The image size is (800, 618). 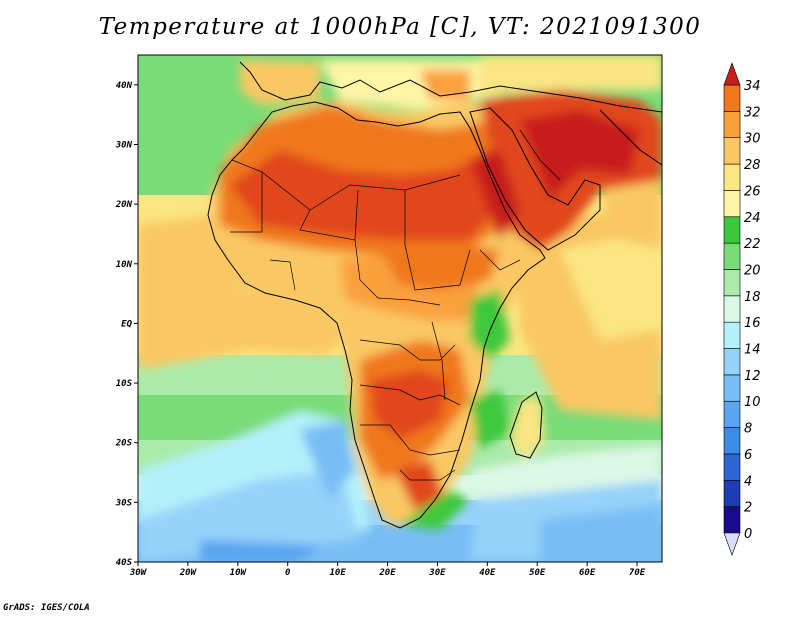 What do you see at coordinates (387, 573) in the screenshot?
I see `lon-tick-label: 20E` at bounding box center [387, 573].